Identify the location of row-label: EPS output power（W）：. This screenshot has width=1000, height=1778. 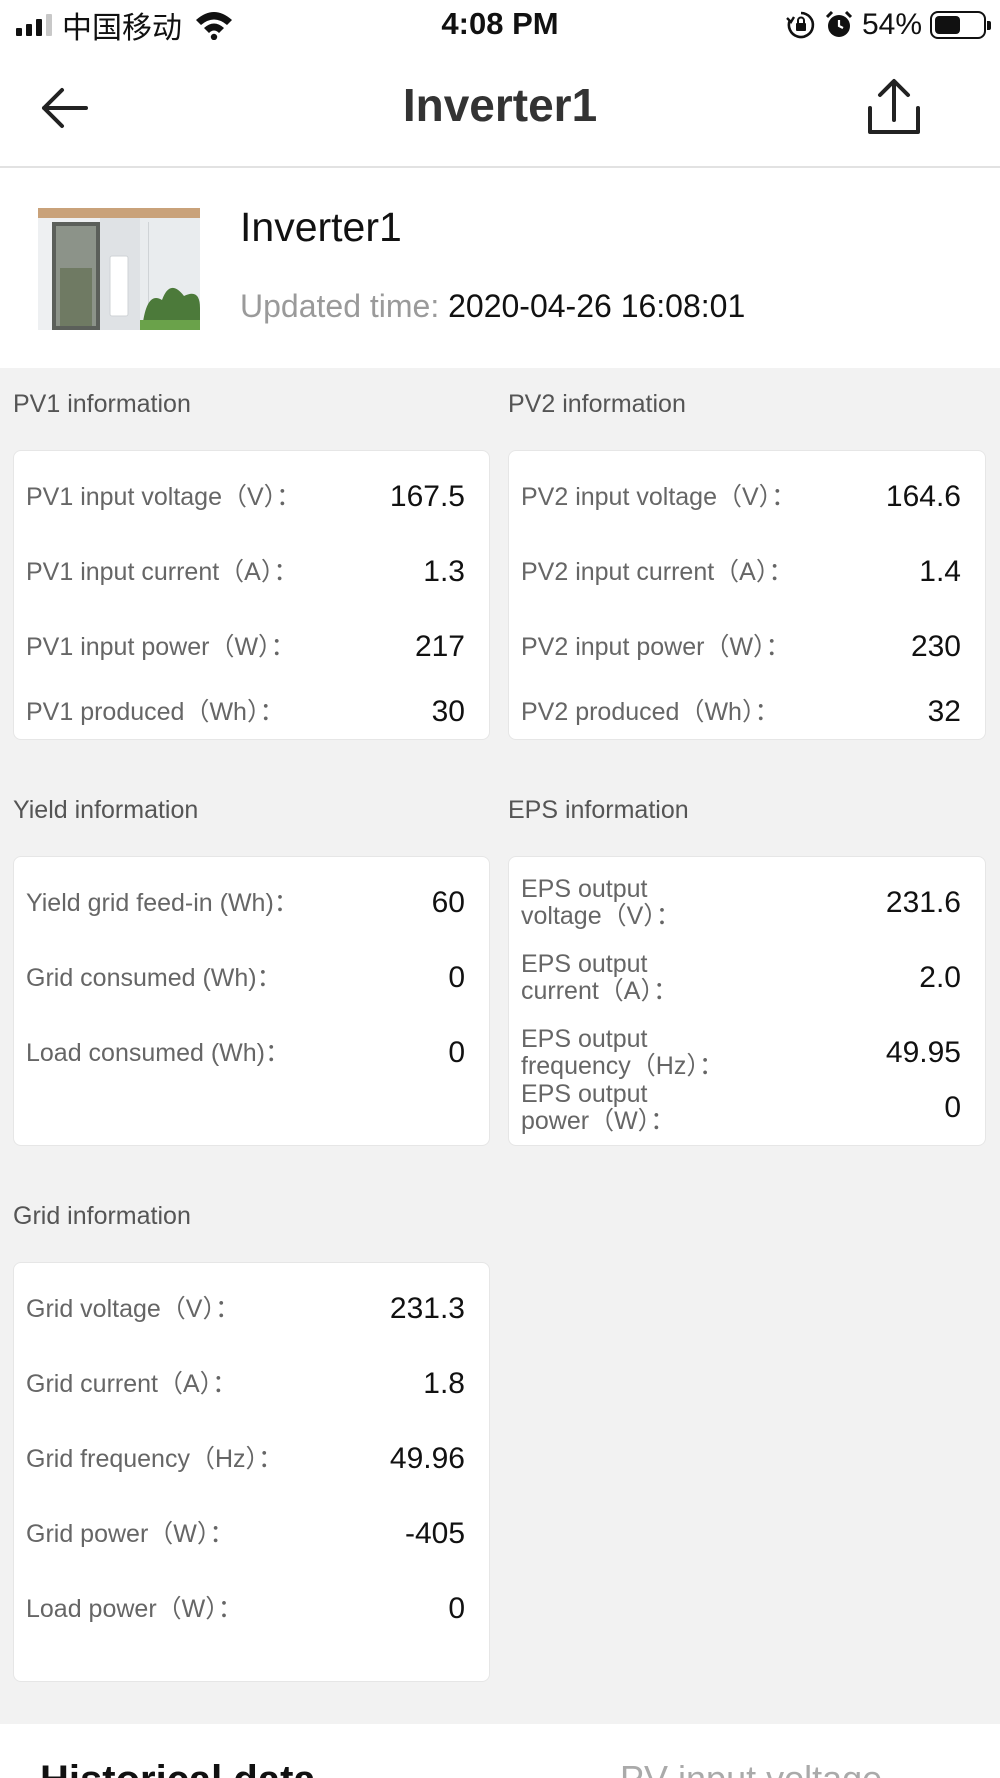
(598, 1108).